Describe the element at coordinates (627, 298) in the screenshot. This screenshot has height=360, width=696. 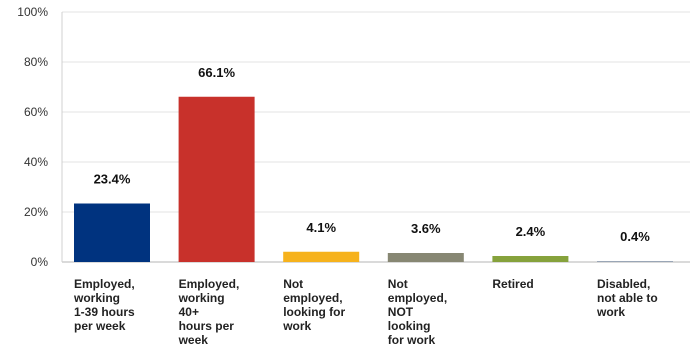
I see `category-label: Disabled, not able to work` at that location.